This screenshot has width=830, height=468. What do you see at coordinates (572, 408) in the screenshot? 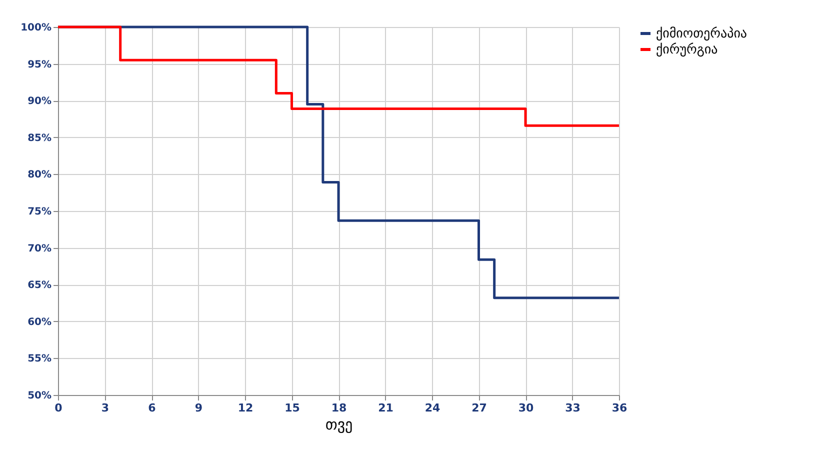
I see `x-tick-label: 33` at bounding box center [572, 408].